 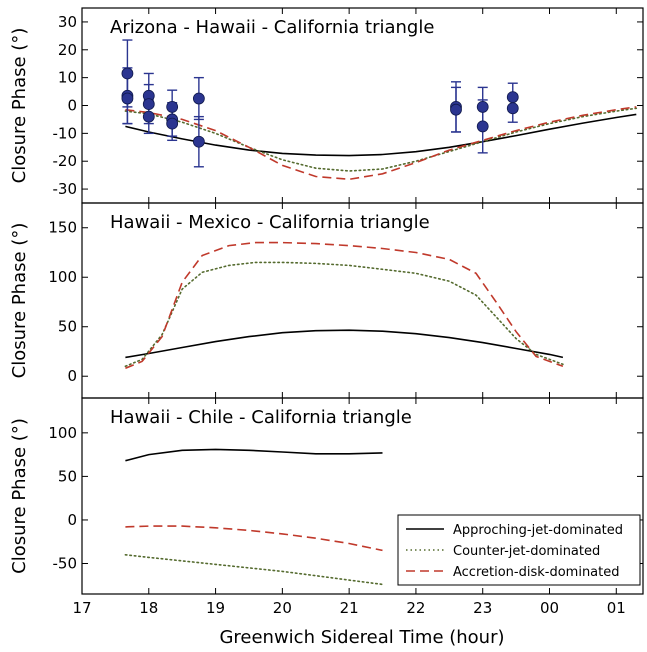 What do you see at coordinates (549, 608) in the screenshot?
I see `x-tick-label: 00` at bounding box center [549, 608].